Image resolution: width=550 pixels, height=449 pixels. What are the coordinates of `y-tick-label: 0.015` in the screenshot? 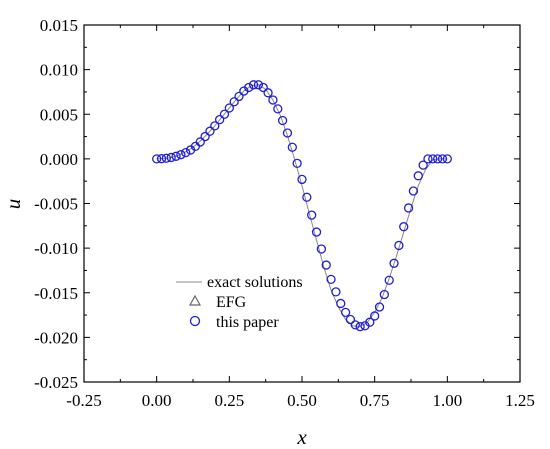 It's located at (59, 25).